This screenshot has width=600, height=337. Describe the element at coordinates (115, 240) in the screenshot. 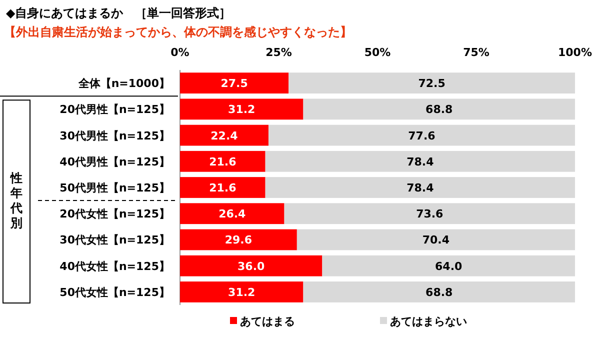

I see `y-tick-label: 30代女性【n=125】` at that location.